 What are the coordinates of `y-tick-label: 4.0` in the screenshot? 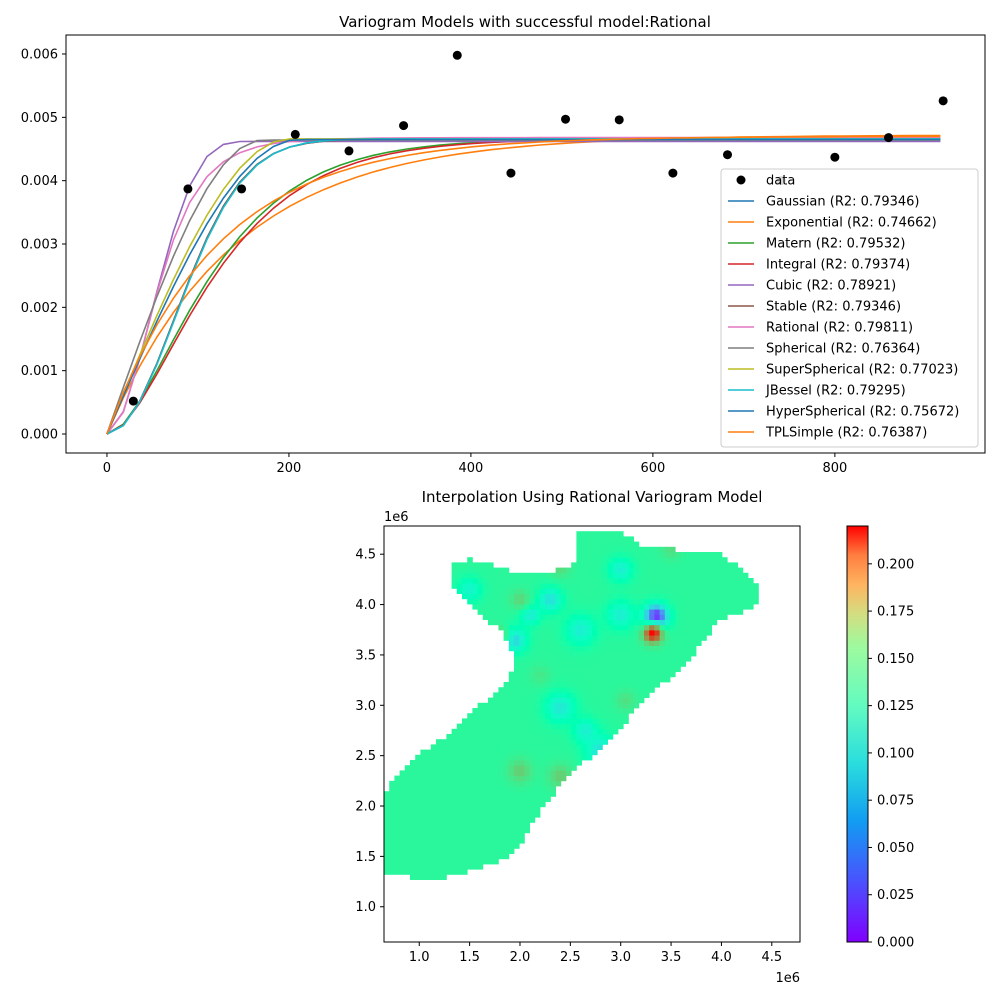 It's located at (365, 605).